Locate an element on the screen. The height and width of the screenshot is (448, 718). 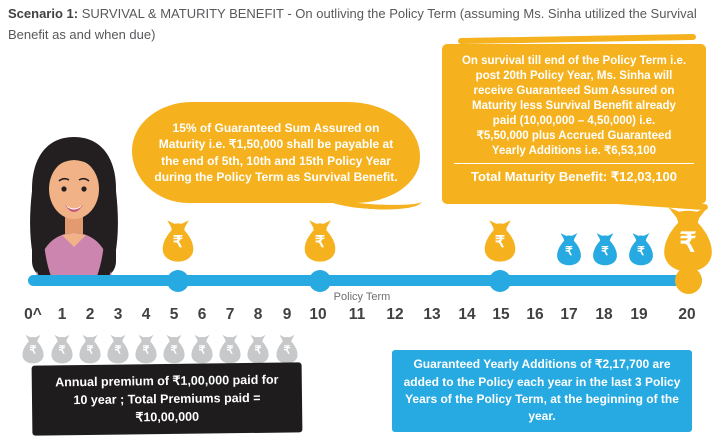
divider is located at coordinates (574, 163).